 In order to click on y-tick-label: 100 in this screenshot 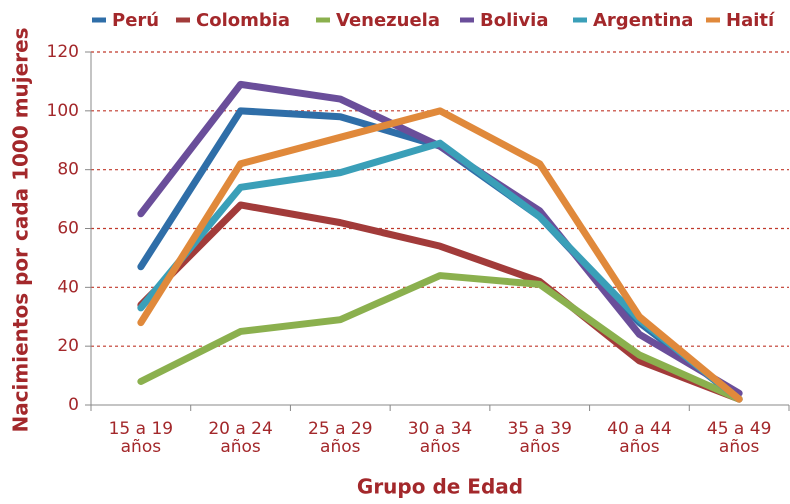, I will do `click(63, 111)`.